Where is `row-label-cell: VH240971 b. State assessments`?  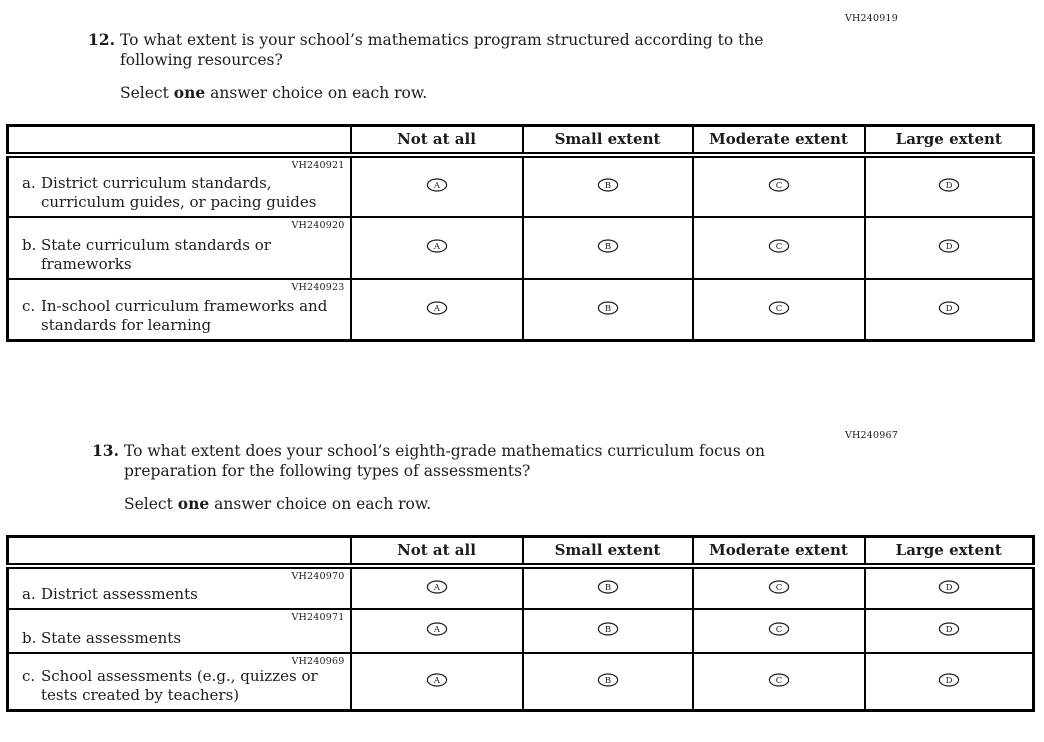
row-label-cell: VH240971 b. State assessments is located at coordinates (179, 630).